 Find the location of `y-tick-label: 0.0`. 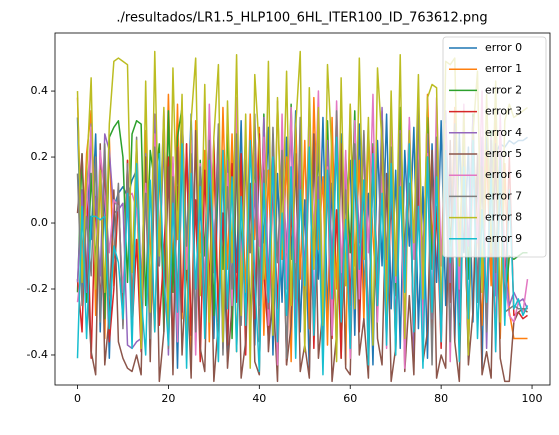

y-tick-label: 0.0 is located at coordinates (40, 222).